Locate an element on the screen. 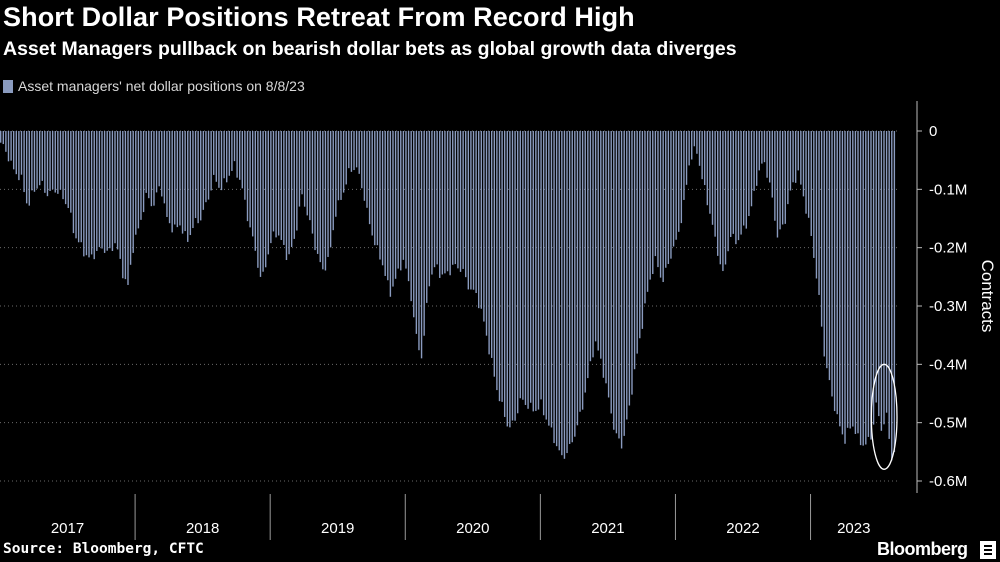 This screenshot has height=562, width=1000. y-tick-label: -0.4M is located at coordinates (948, 364).